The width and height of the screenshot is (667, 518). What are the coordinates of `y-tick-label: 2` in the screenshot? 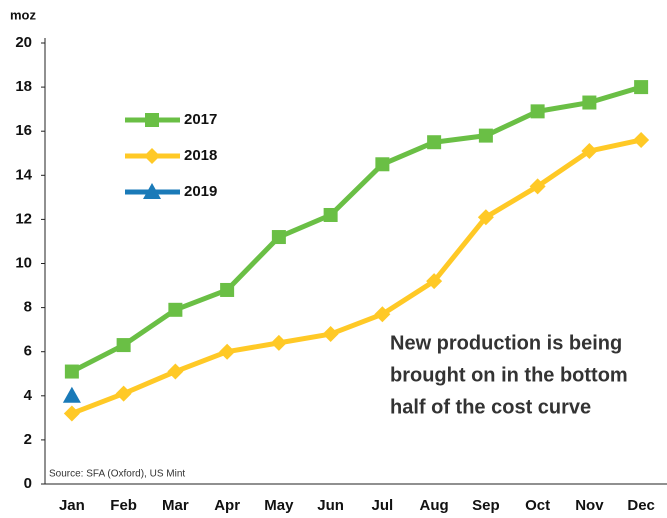 It's located at (28, 439).